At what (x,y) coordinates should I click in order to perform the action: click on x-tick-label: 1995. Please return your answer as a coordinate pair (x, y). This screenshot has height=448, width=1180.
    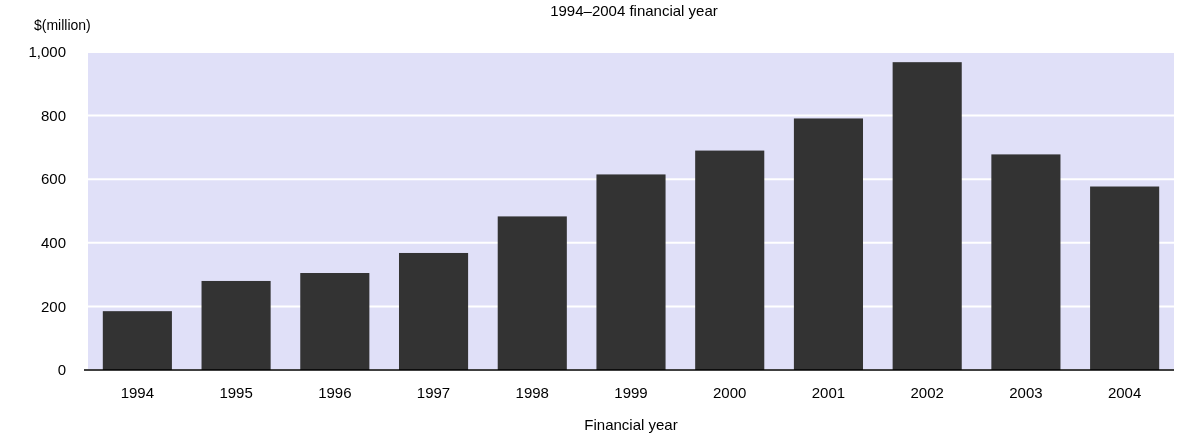
    Looking at the image, I should click on (236, 392).